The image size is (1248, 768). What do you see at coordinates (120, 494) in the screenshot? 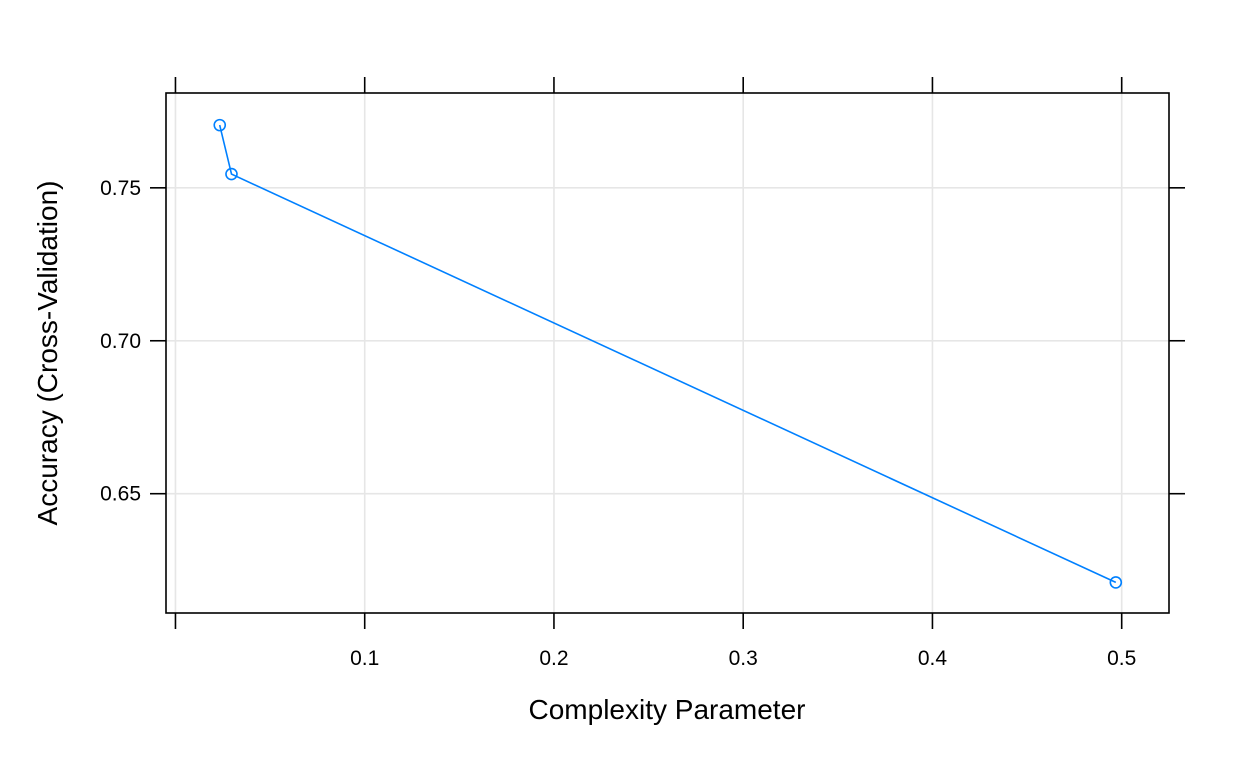
I see `y-tick-label: 0.65` at bounding box center [120, 494].